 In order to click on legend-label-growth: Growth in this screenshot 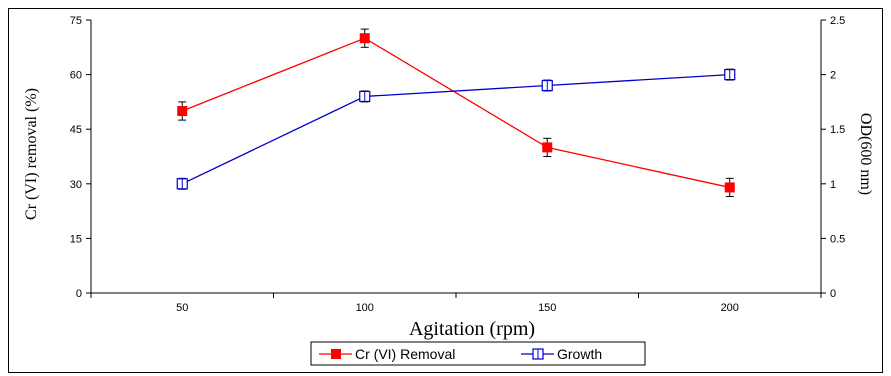, I will do `click(579, 354)`.